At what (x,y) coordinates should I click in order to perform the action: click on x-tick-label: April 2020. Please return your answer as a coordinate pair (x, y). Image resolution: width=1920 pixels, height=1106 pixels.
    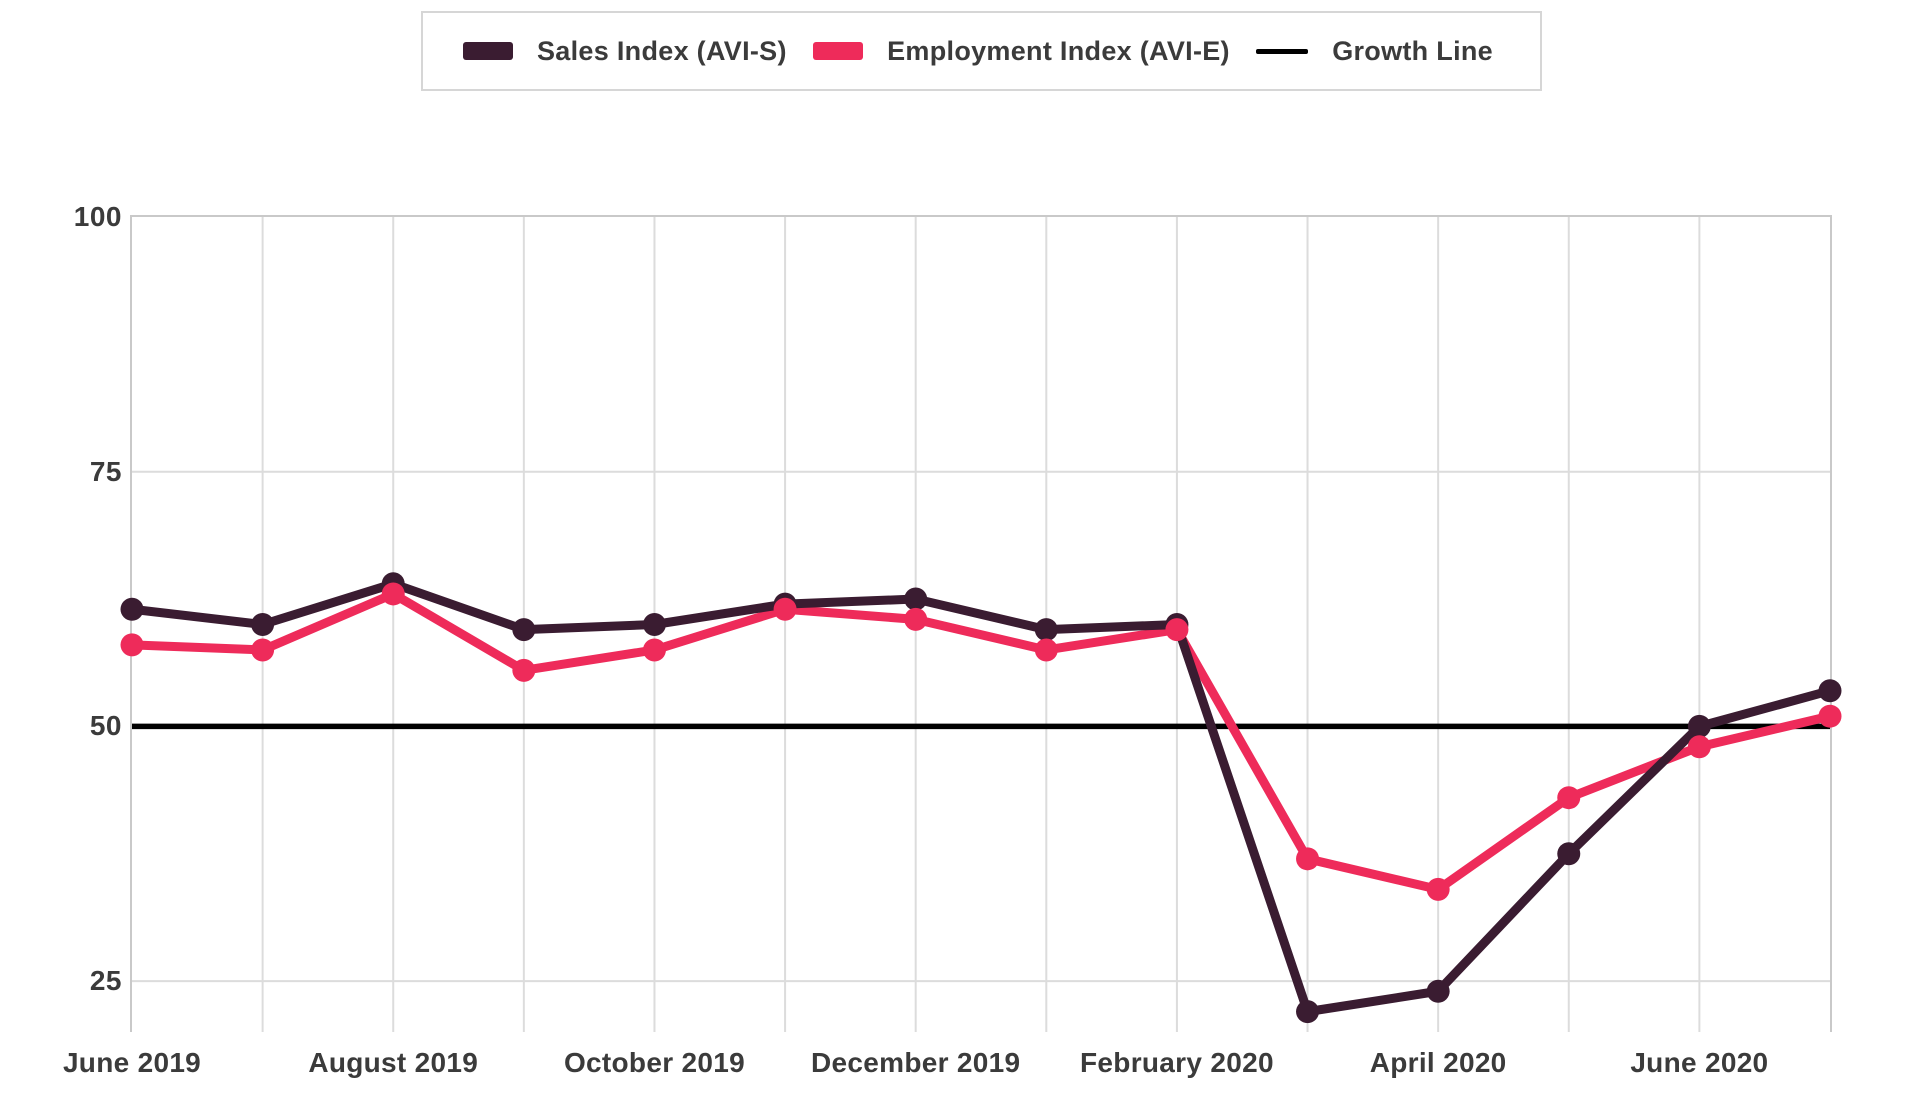
    Looking at the image, I should click on (1438, 1062).